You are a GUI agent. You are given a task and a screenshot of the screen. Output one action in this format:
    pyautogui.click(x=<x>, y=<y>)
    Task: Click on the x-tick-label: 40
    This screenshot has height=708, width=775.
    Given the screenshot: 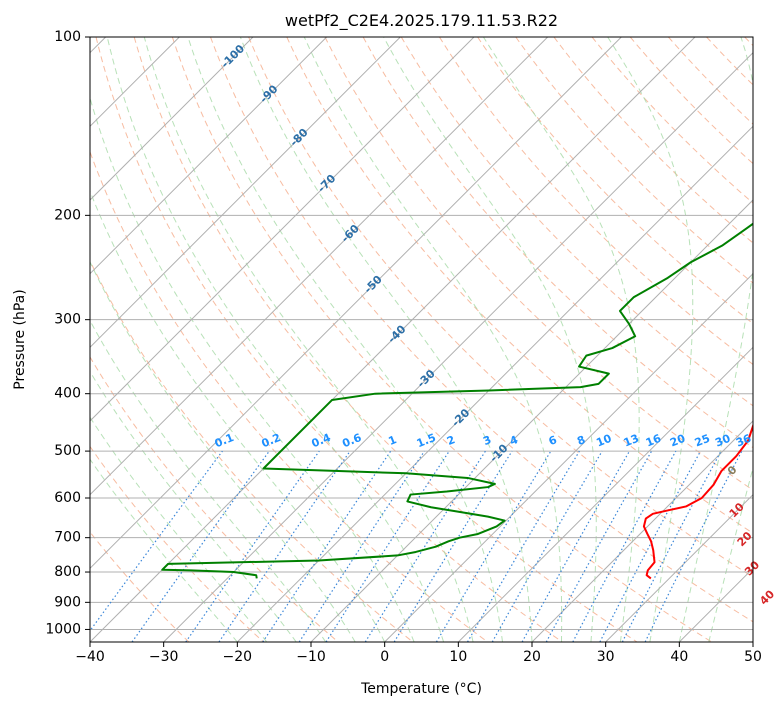 What is the action you would take?
    pyautogui.click(x=679, y=657)
    